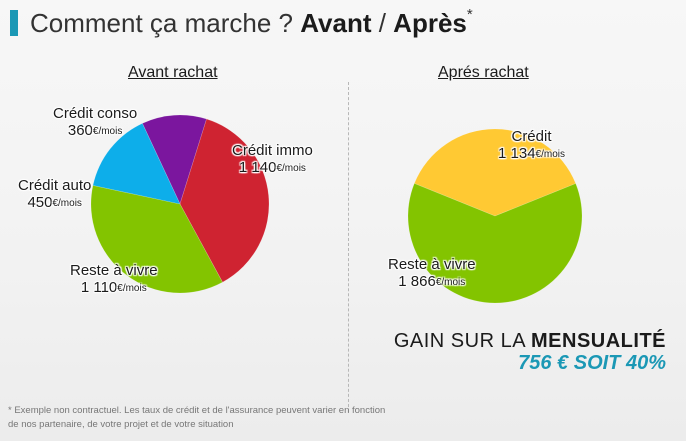  What do you see at coordinates (99, 287) in the screenshot?
I see `label-reste-avant-amount: 1 110` at bounding box center [99, 287].